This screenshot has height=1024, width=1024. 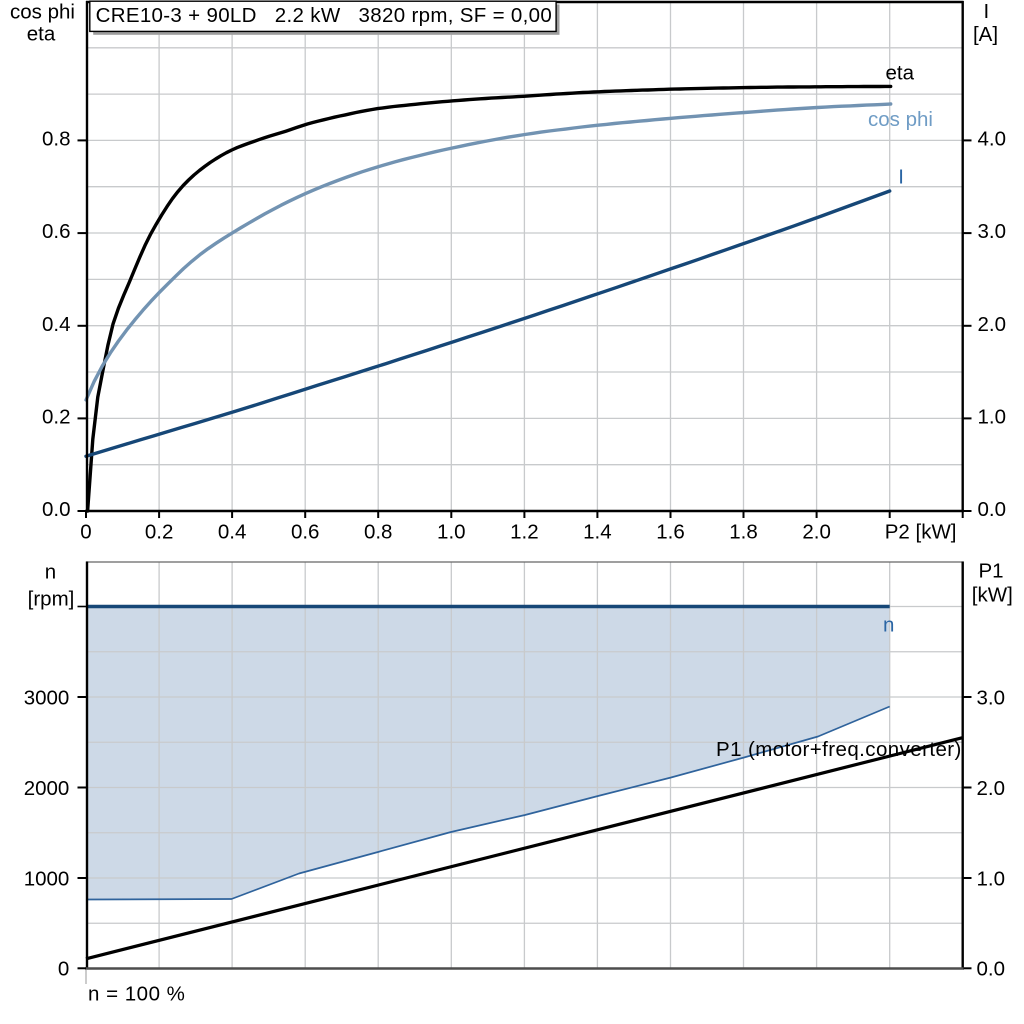 What do you see at coordinates (990, 571) in the screenshot?
I see `svg-text: P1` at bounding box center [990, 571].